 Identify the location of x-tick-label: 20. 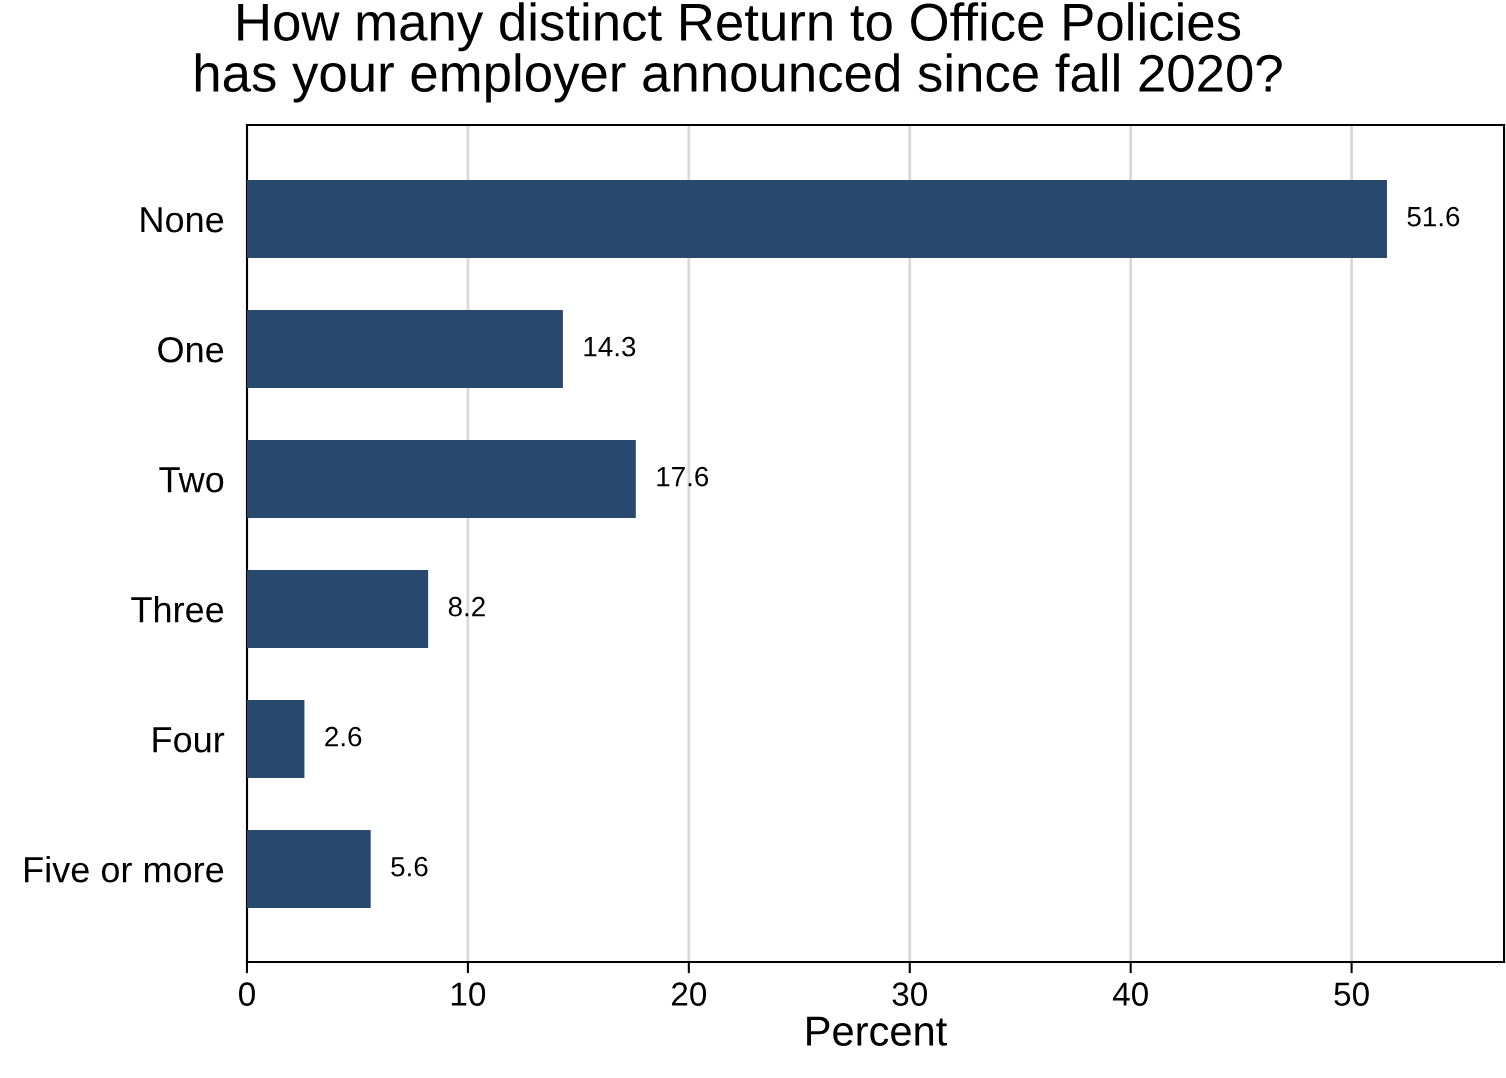
(689, 994).